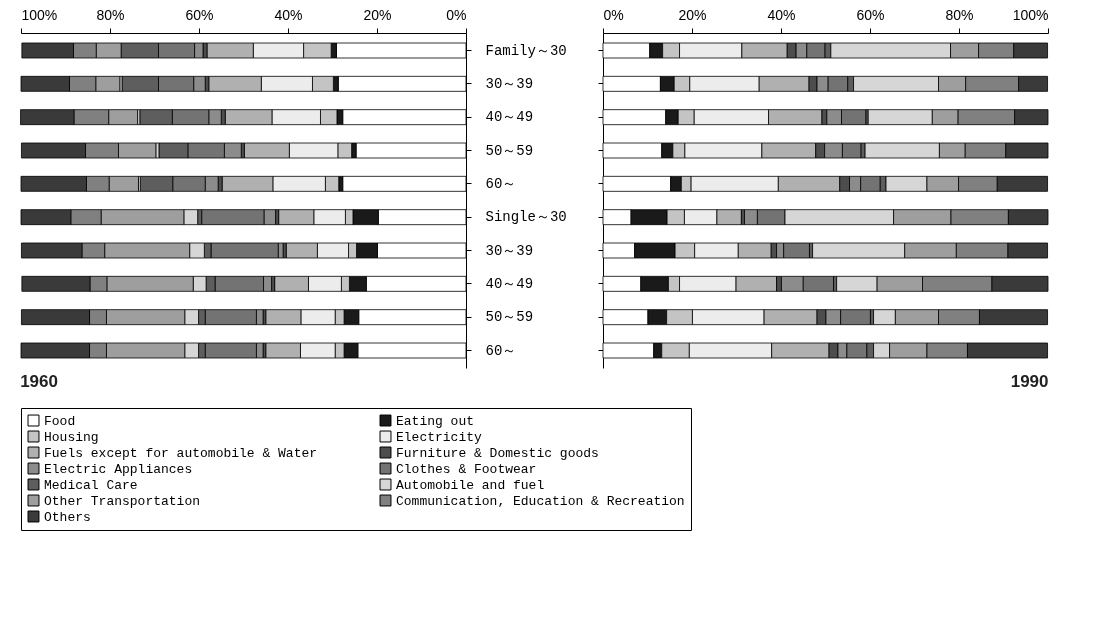  Describe the element at coordinates (439, 437) in the screenshot. I see `legend-label: Electricity` at that location.